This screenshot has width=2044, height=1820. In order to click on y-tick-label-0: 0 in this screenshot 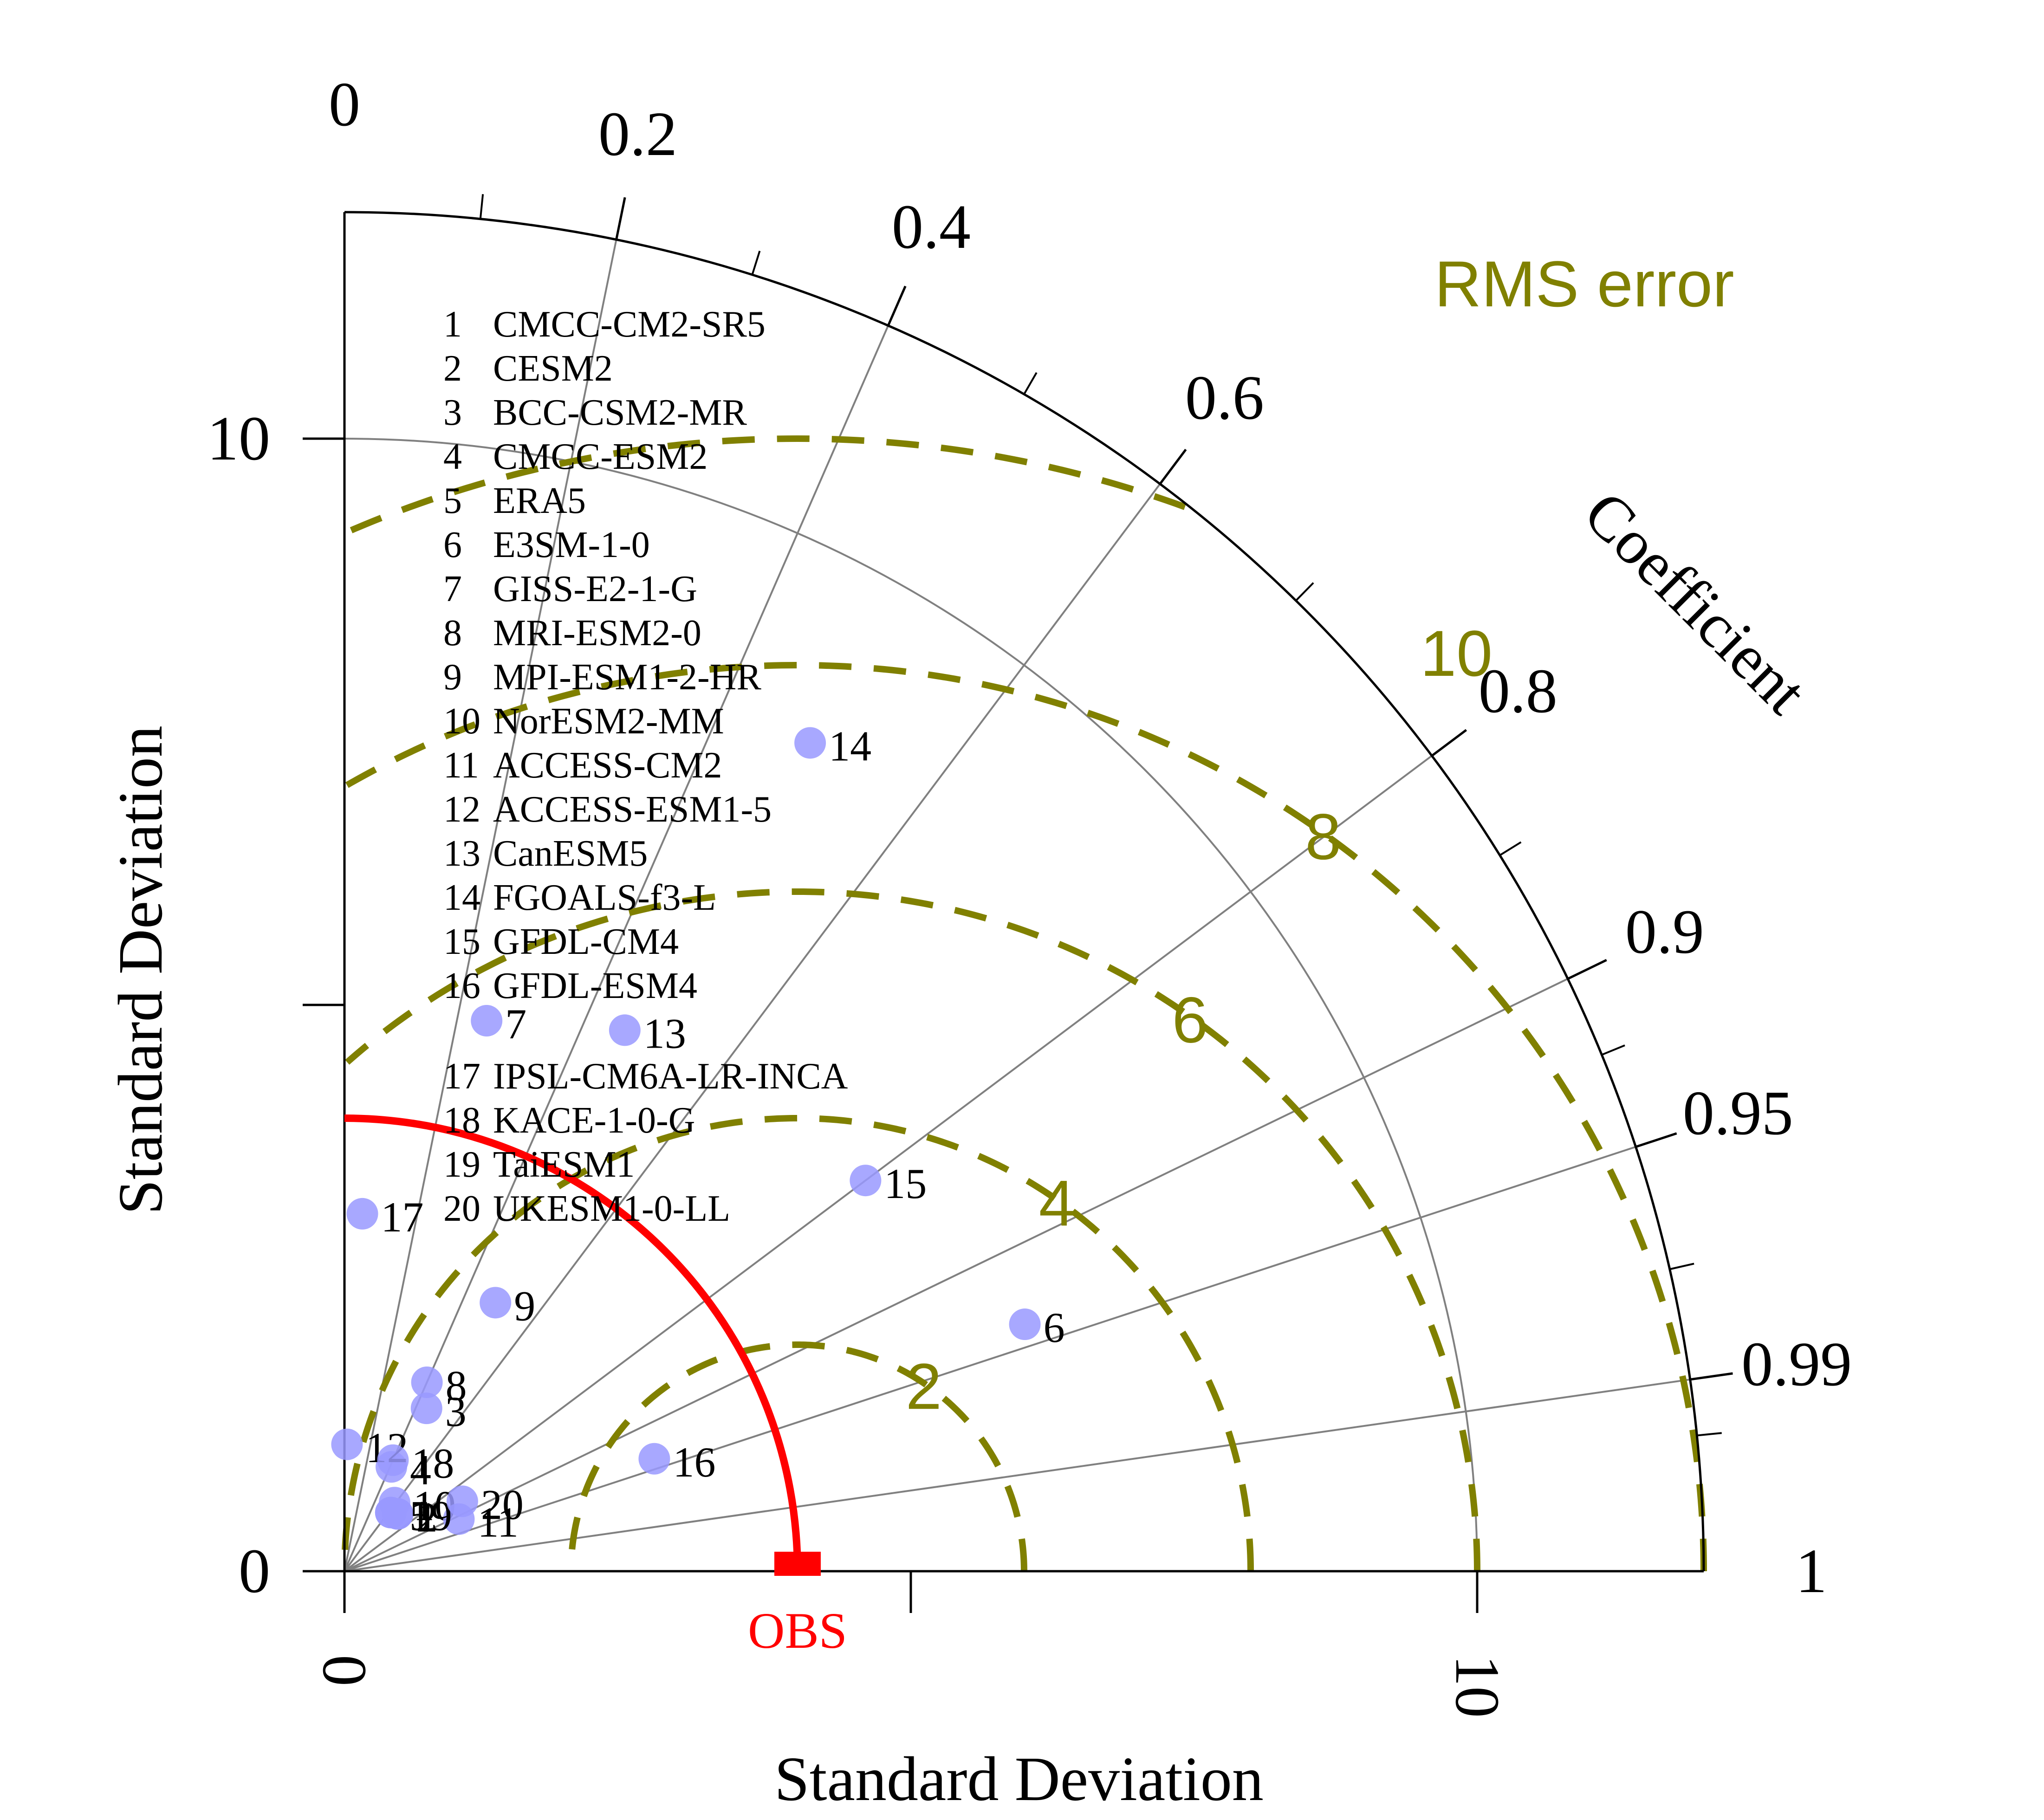, I will do `click(254, 1571)`.